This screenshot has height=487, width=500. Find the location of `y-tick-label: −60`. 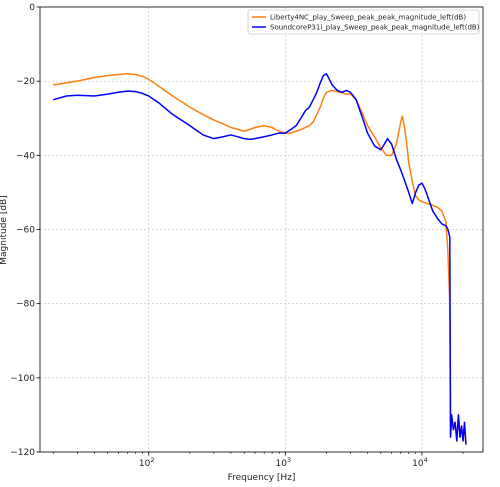

y-tick-label: −60 is located at coordinates (25, 231).